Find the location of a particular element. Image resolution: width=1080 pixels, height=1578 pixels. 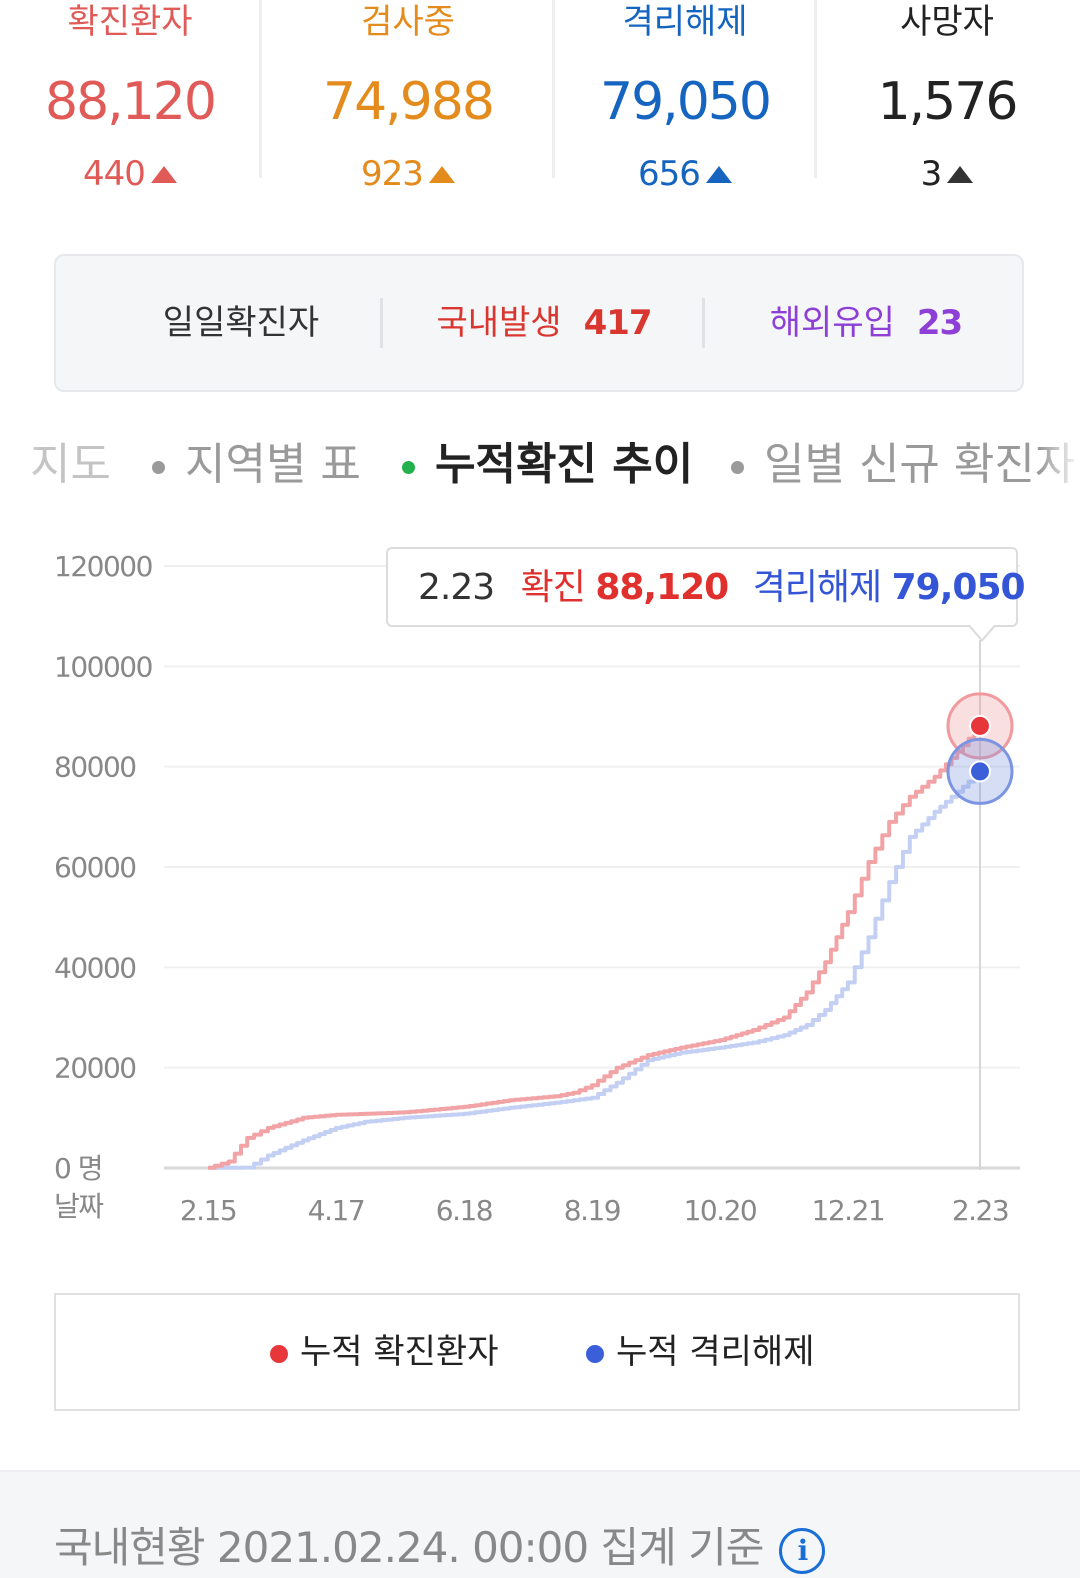

stat-testing-value: 74,988 is located at coordinates (409, 102).